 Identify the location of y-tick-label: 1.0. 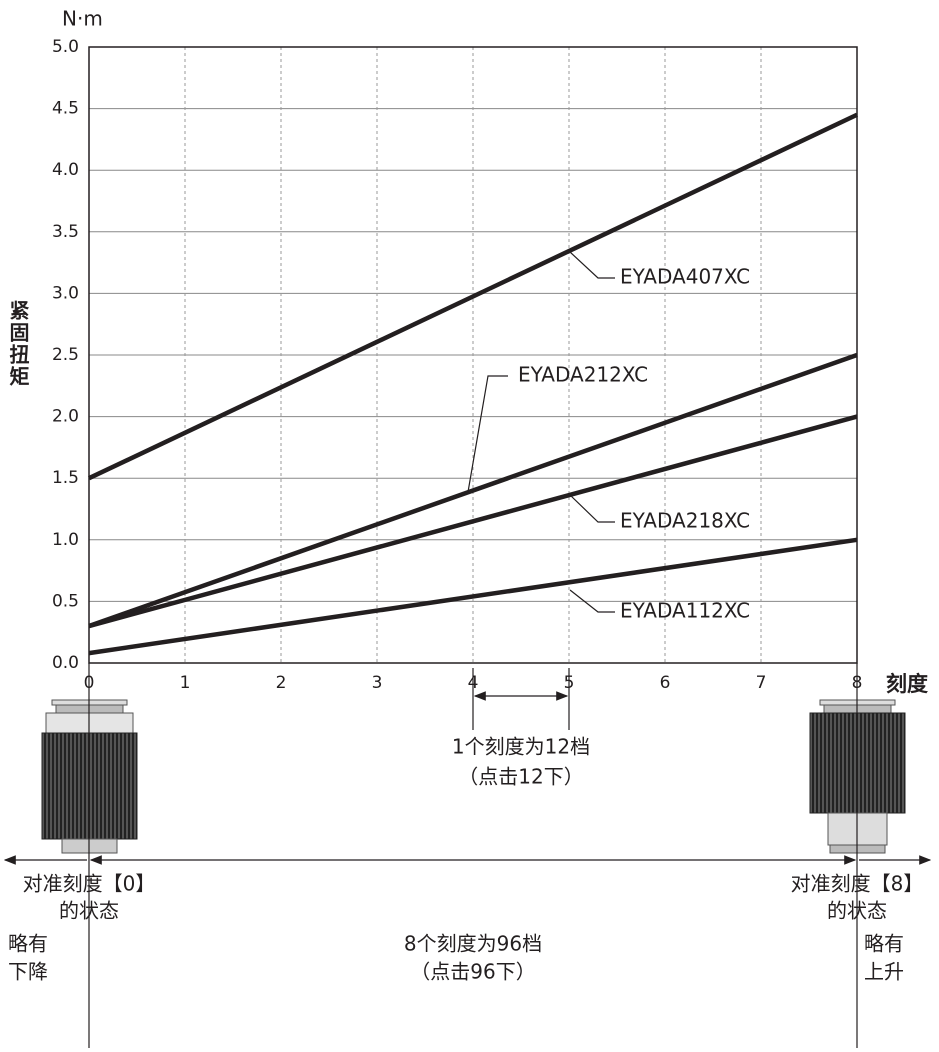
(65, 540).